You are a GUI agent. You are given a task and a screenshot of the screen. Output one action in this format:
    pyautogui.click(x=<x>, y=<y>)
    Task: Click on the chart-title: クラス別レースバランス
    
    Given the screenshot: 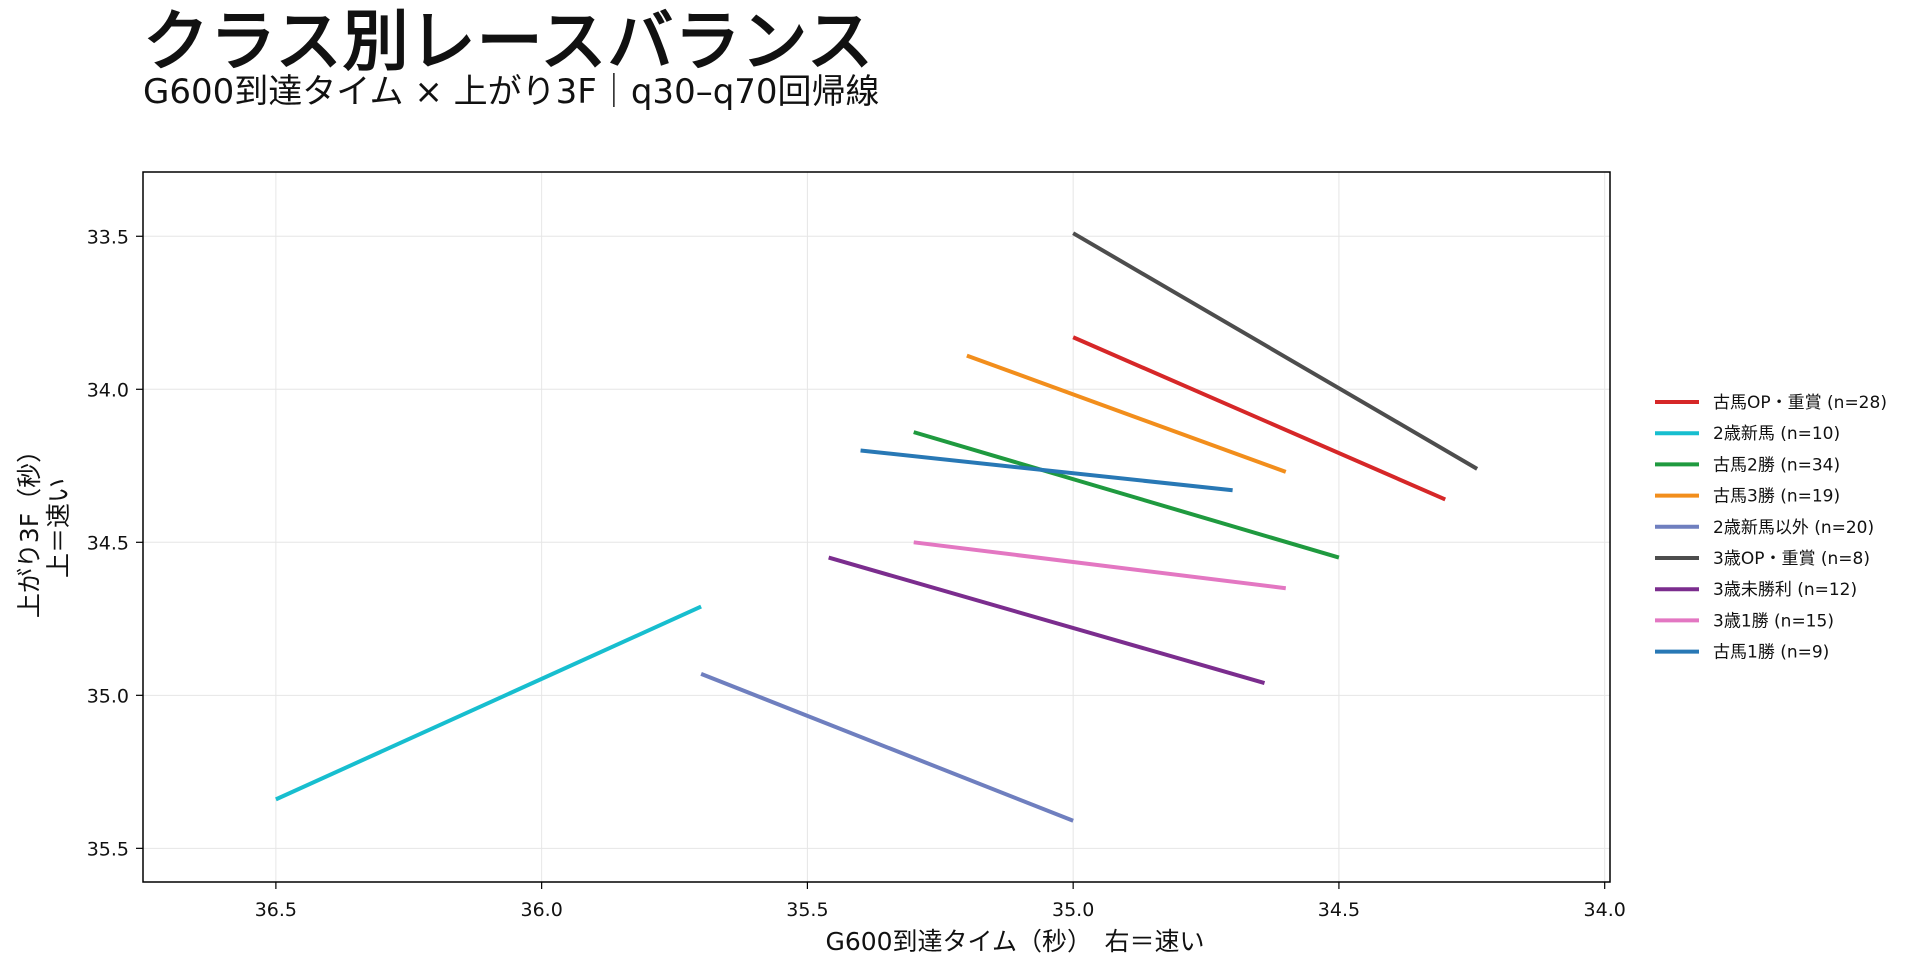 What is the action you would take?
    pyautogui.click(x=509, y=41)
    